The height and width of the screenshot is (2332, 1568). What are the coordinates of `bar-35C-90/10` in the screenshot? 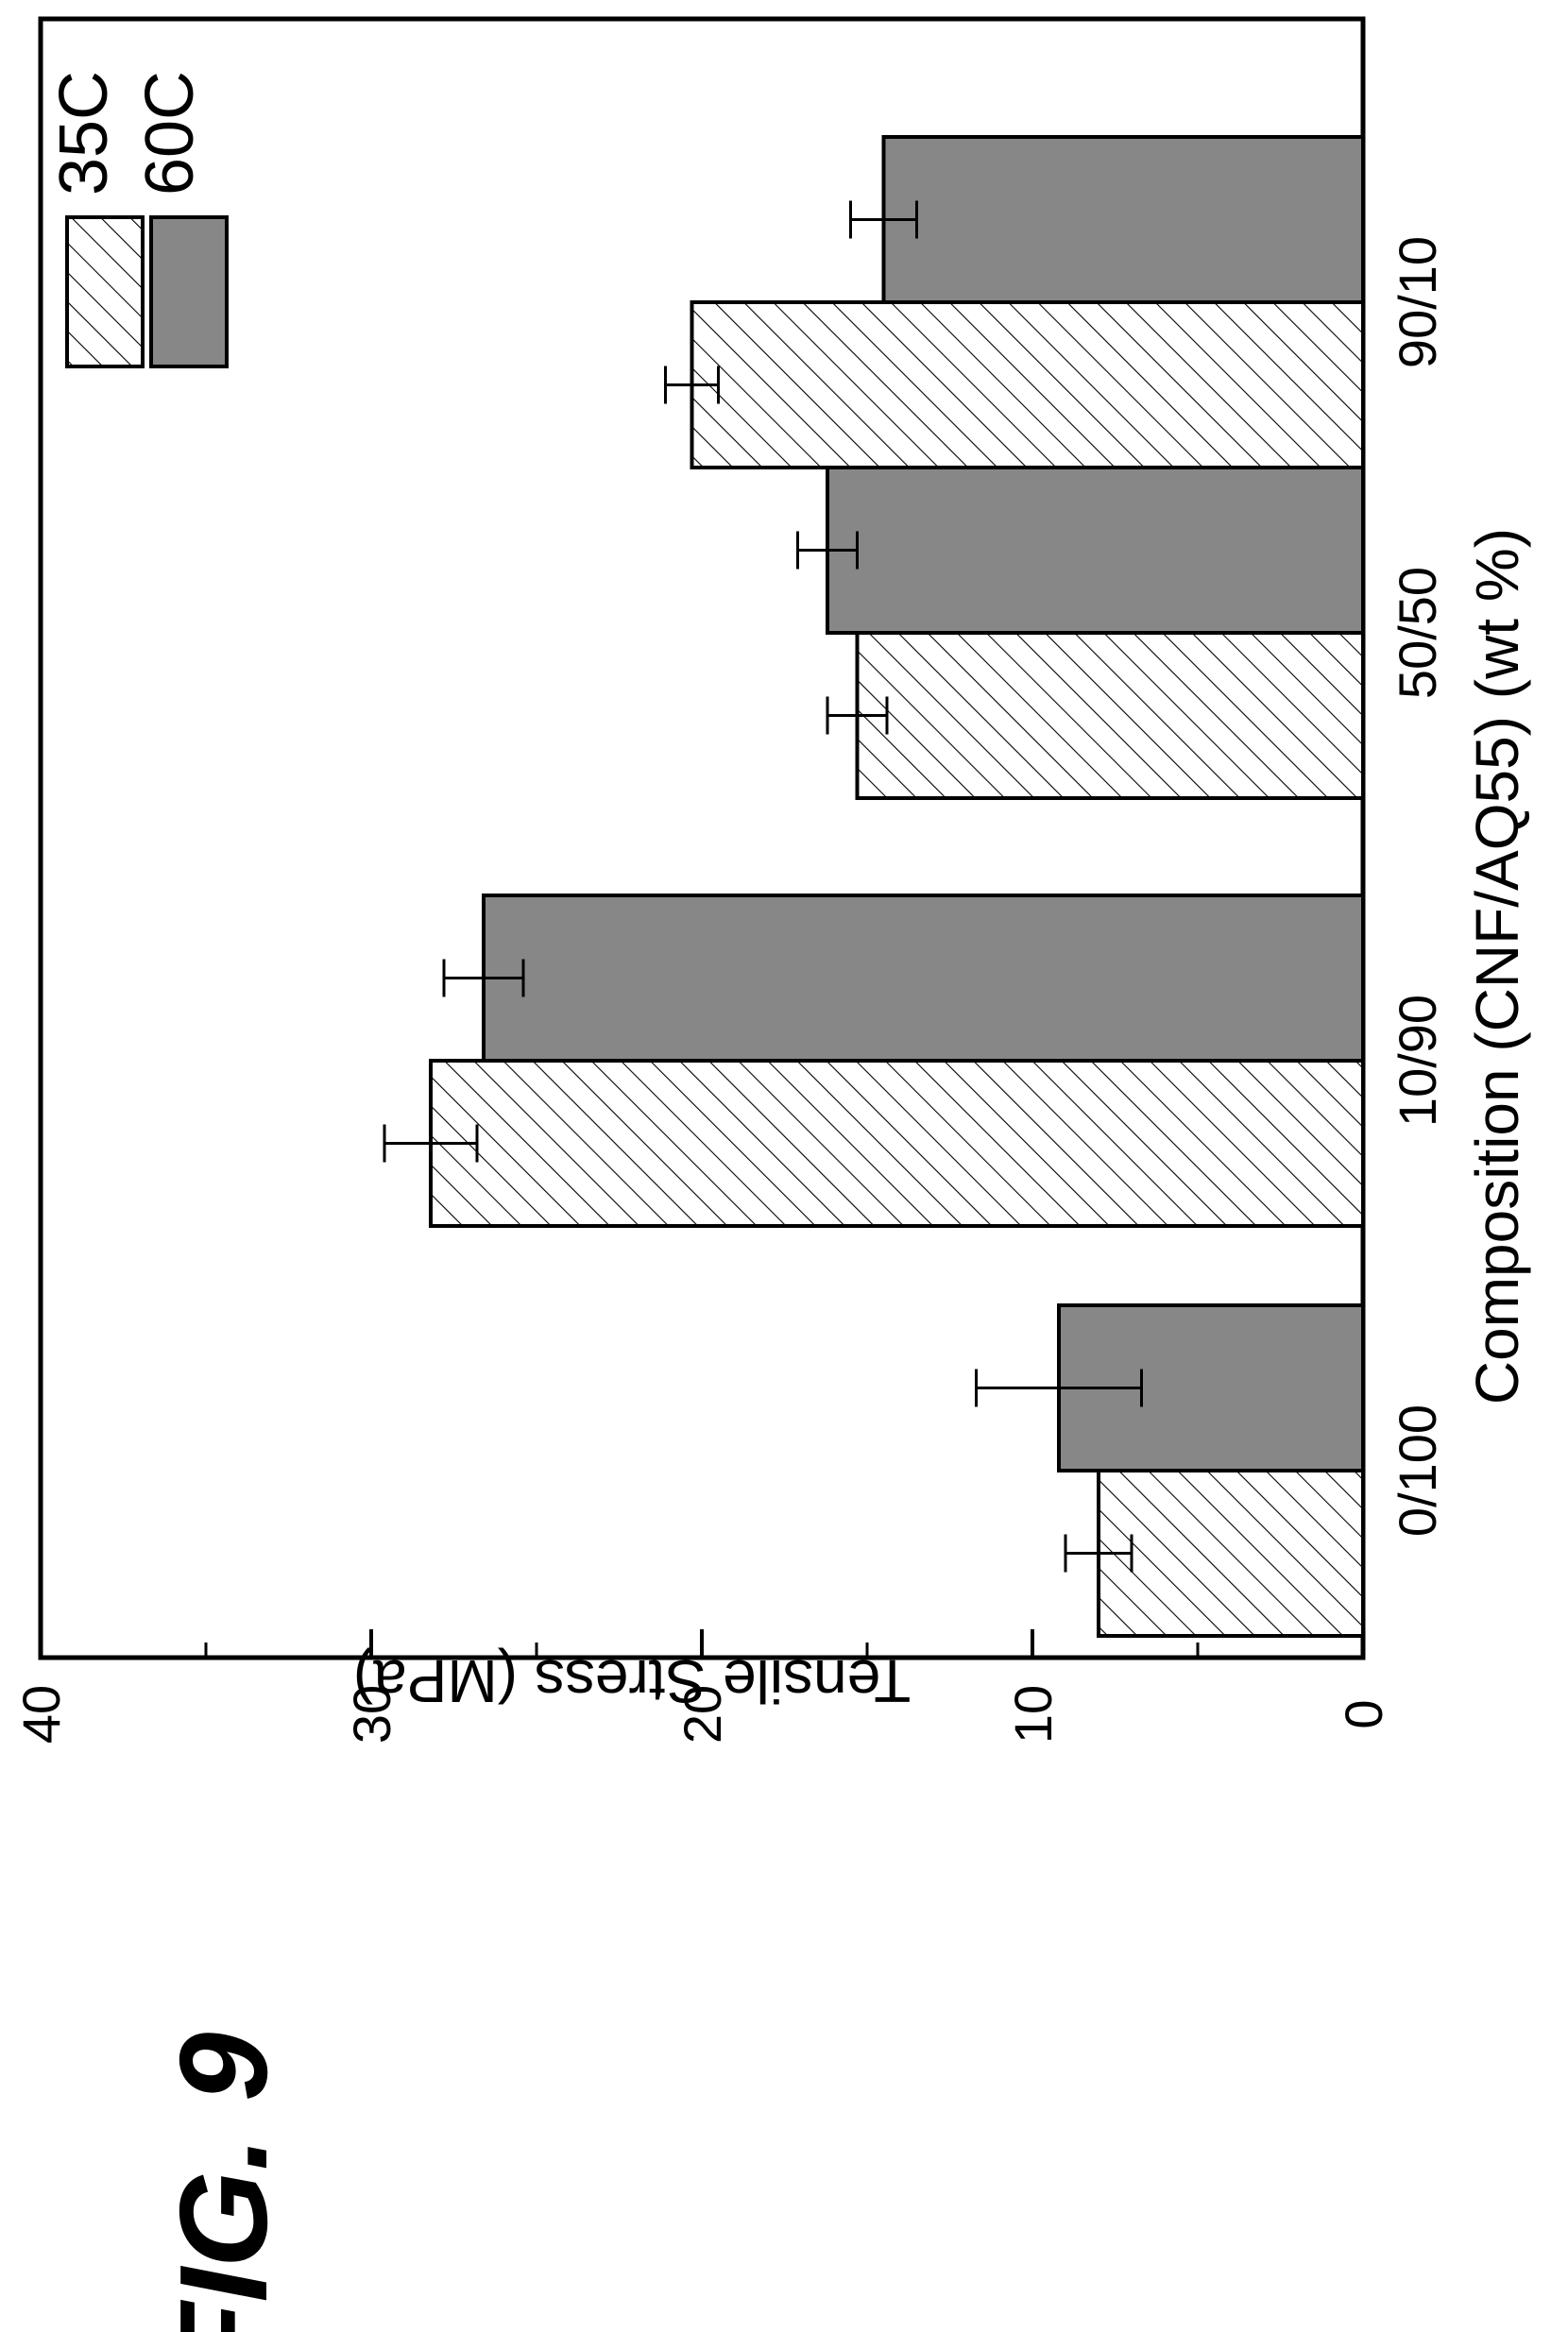 It's located at (1027, 384).